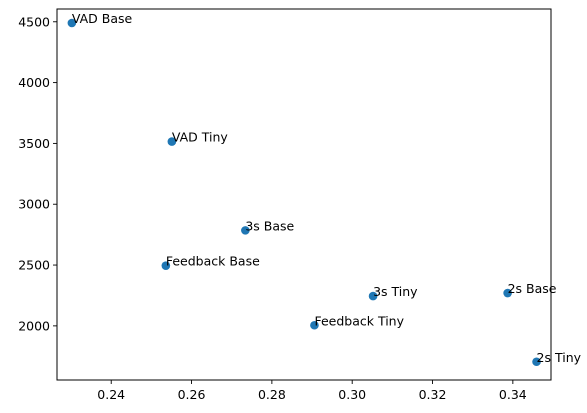 The height and width of the screenshot is (413, 587). I want to click on point-label: VAD Tiny, so click(200, 137).